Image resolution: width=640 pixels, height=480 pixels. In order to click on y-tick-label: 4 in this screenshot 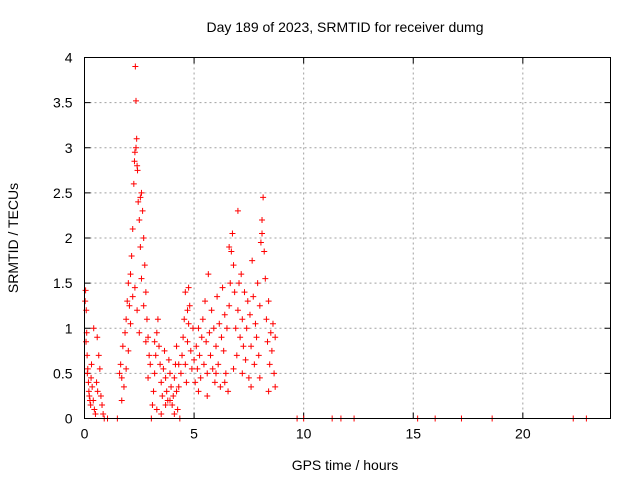, I will do `click(69, 58)`.